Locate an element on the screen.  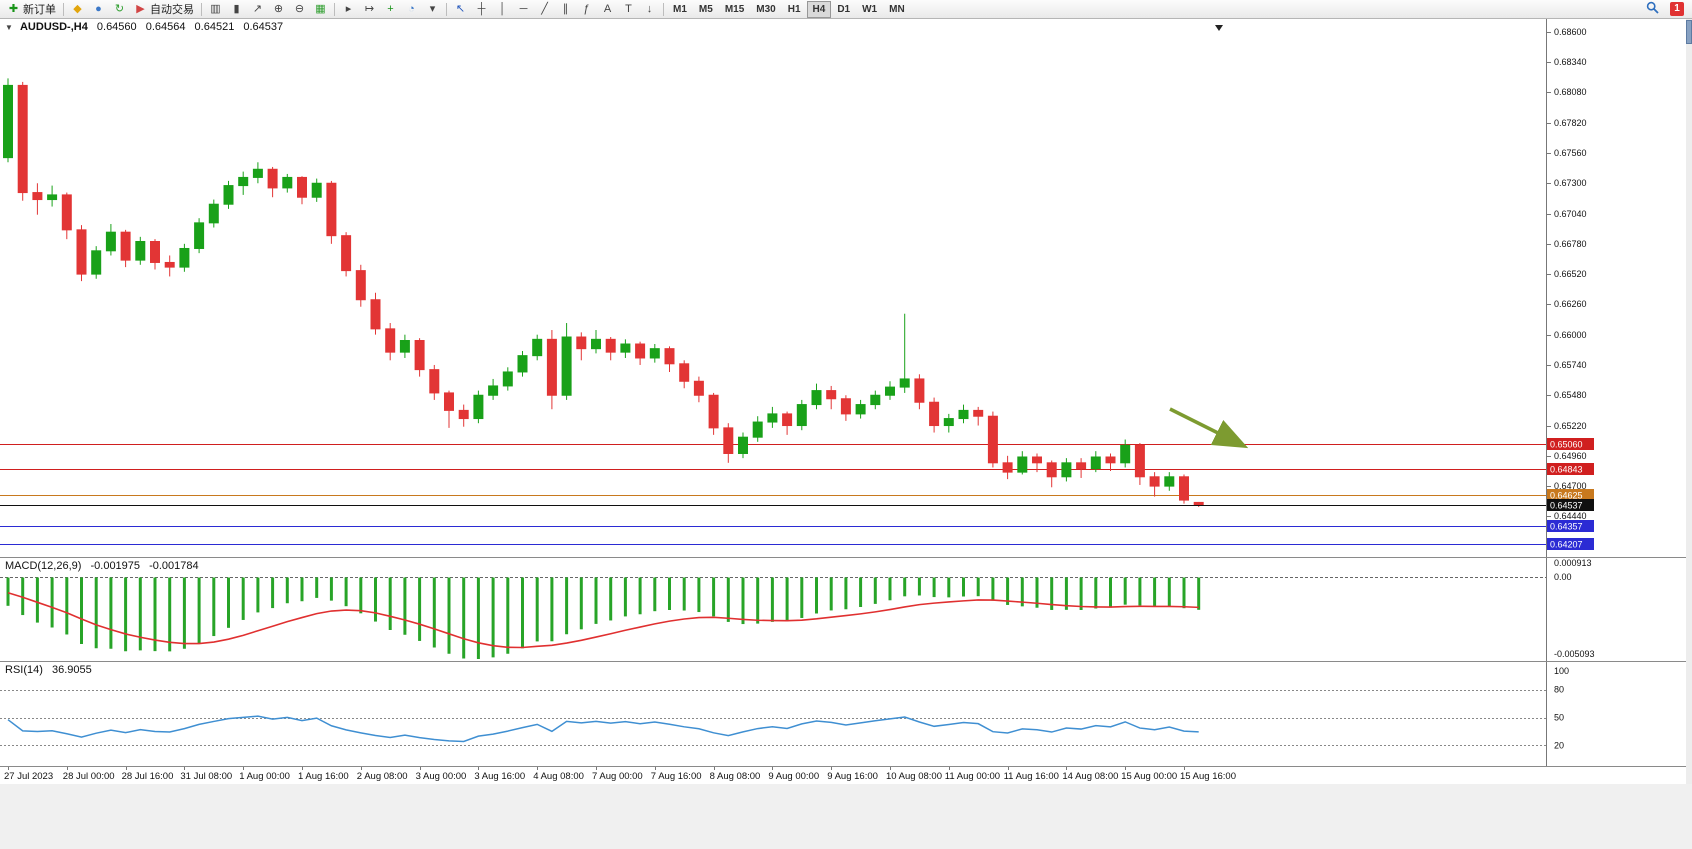
time-label: 27 Jul 2023 is located at coordinates (29, 776).